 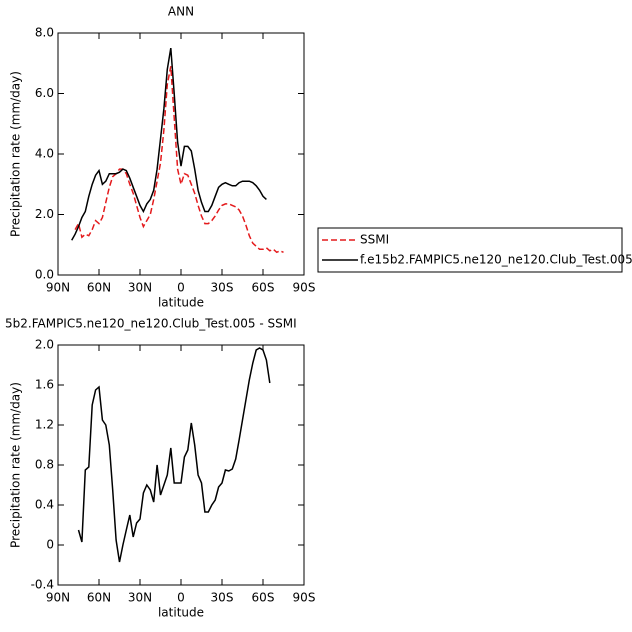 What do you see at coordinates (44, 93) in the screenshot?
I see `y-tick-label: 6.0` at bounding box center [44, 93].